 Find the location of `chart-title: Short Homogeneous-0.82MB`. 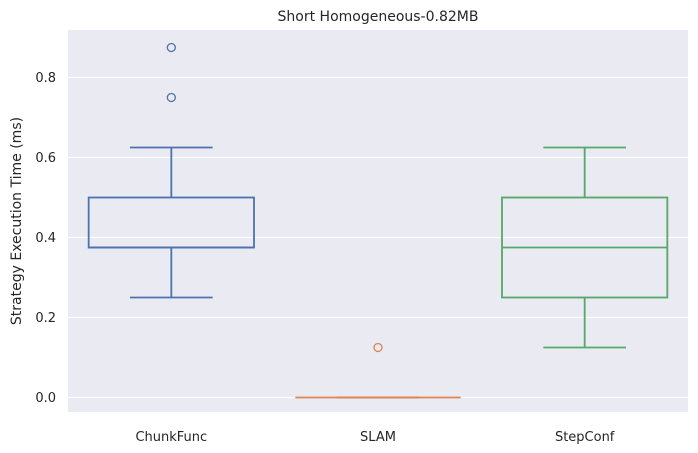

chart-title: Short Homogeneous-0.82MB is located at coordinates (378, 17).